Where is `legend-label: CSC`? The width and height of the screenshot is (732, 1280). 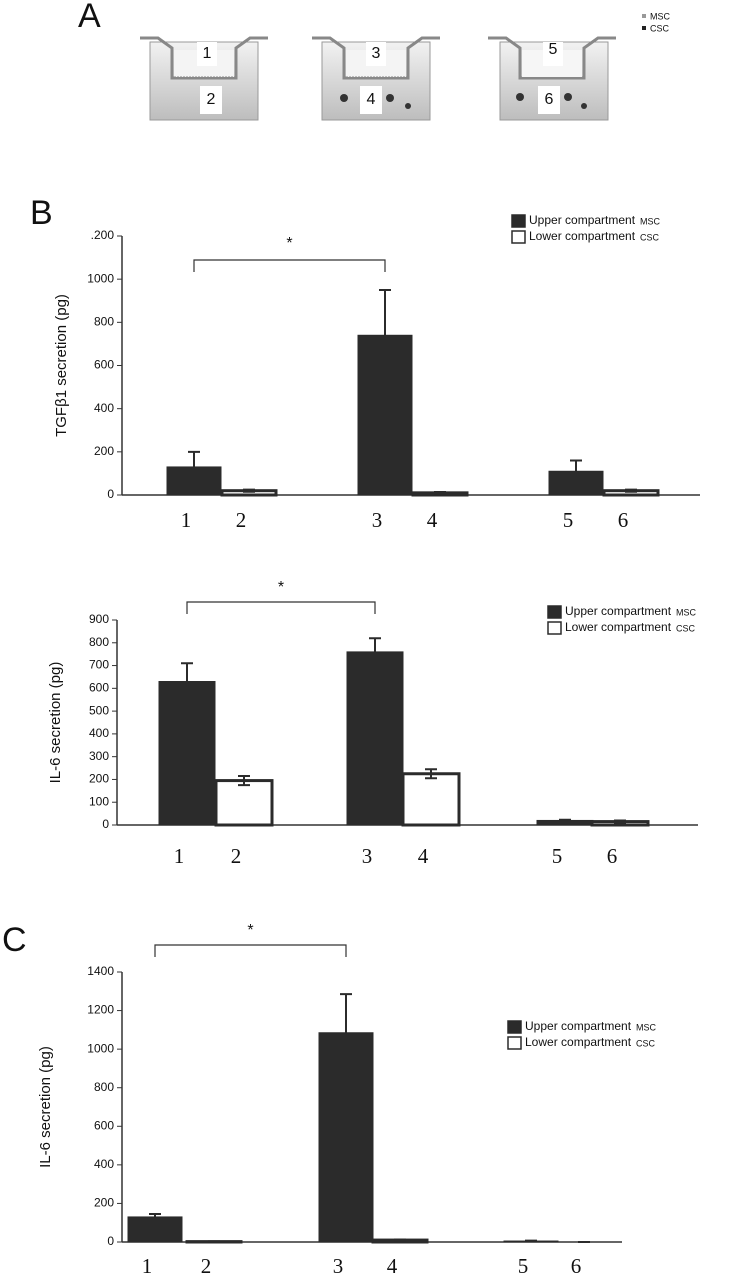 legend-label: CSC is located at coordinates (660, 28).